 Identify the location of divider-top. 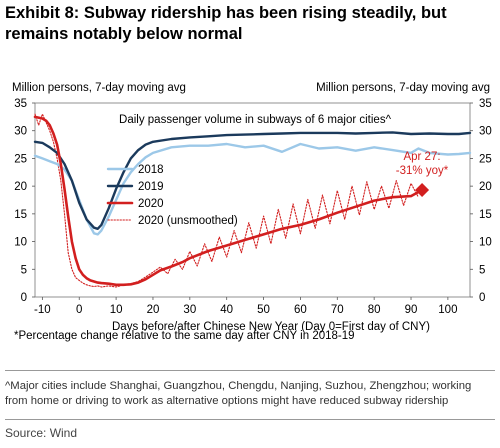
(250, 370).